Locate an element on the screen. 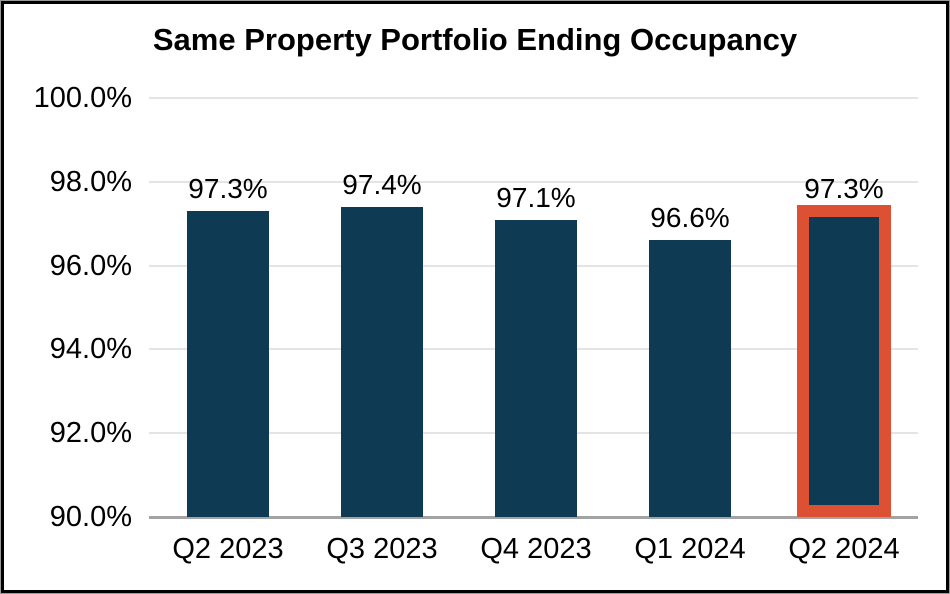  y-axis-tick-label: 100.0% is located at coordinates (82, 98).